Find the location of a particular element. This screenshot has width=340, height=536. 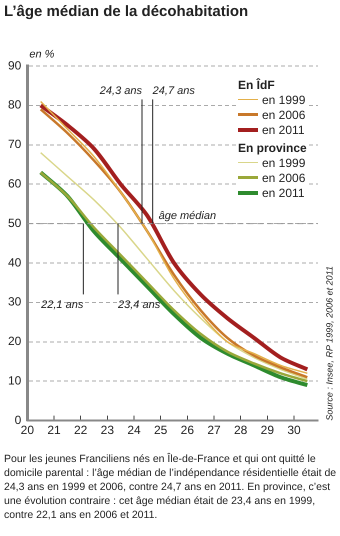

y-tick-label: 50 is located at coordinates (15, 223).